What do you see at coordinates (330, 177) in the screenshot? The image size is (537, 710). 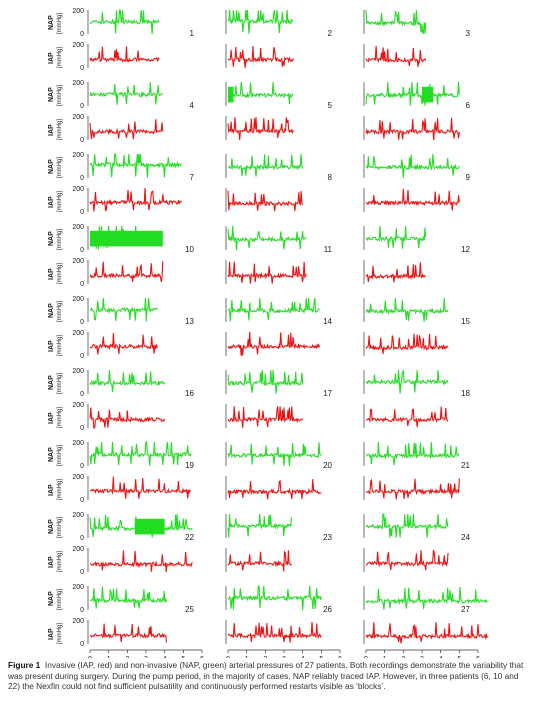 I see `panel-number-label: 8` at bounding box center [330, 177].